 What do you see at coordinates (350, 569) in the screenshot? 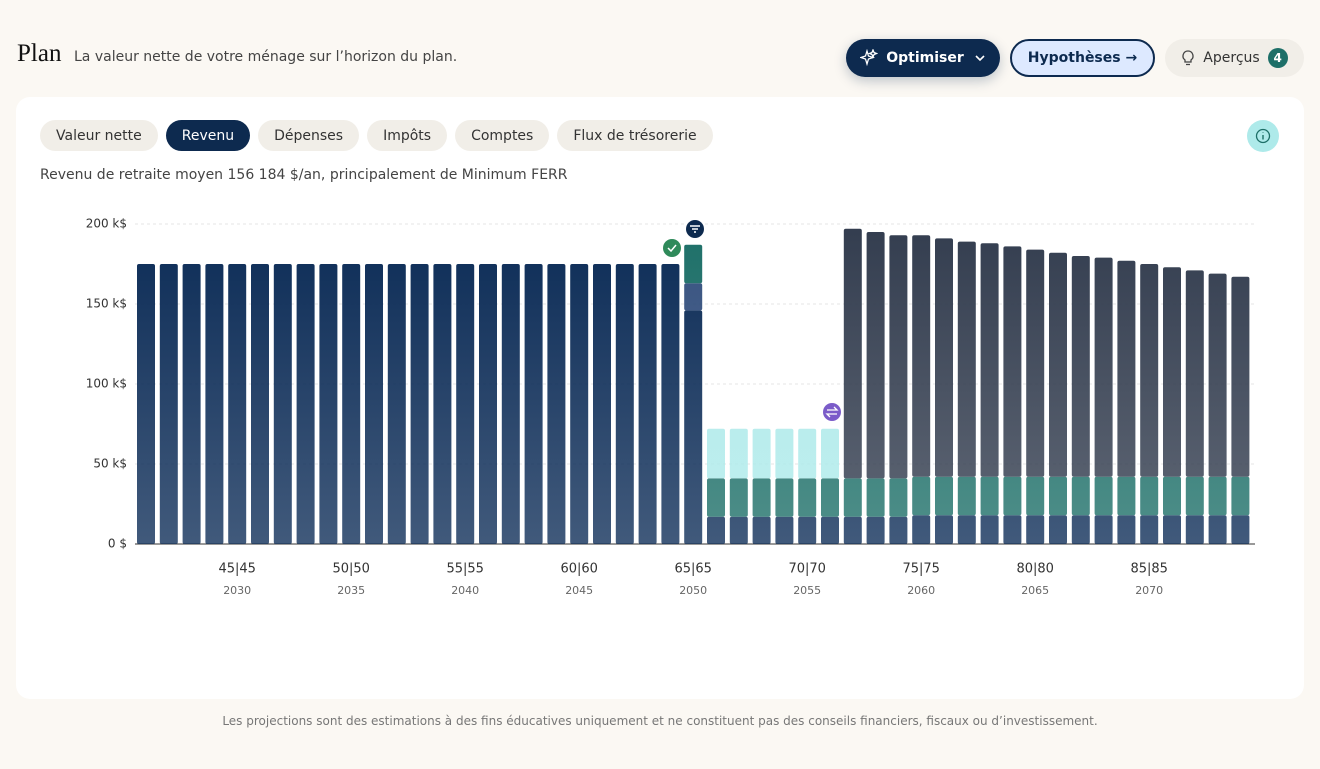
I see `x-tick-label: 50|50` at bounding box center [350, 569].